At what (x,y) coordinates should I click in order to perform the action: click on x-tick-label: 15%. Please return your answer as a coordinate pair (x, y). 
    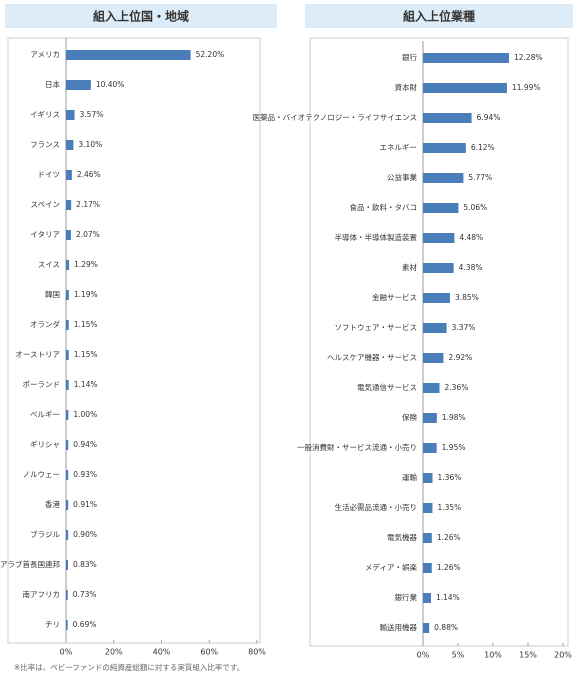
    Looking at the image, I should click on (528, 655).